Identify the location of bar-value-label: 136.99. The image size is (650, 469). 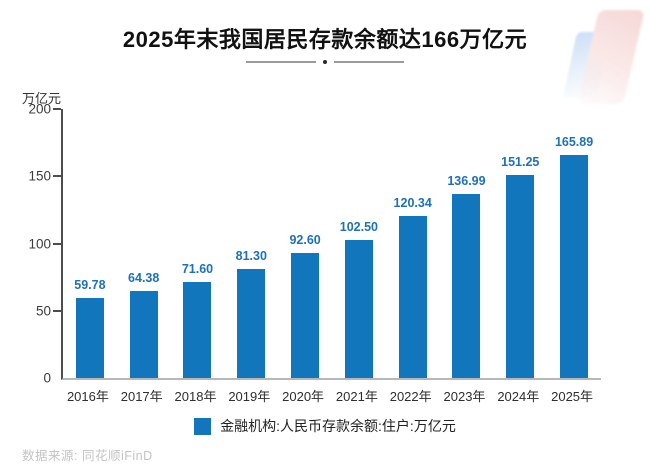
(466, 180).